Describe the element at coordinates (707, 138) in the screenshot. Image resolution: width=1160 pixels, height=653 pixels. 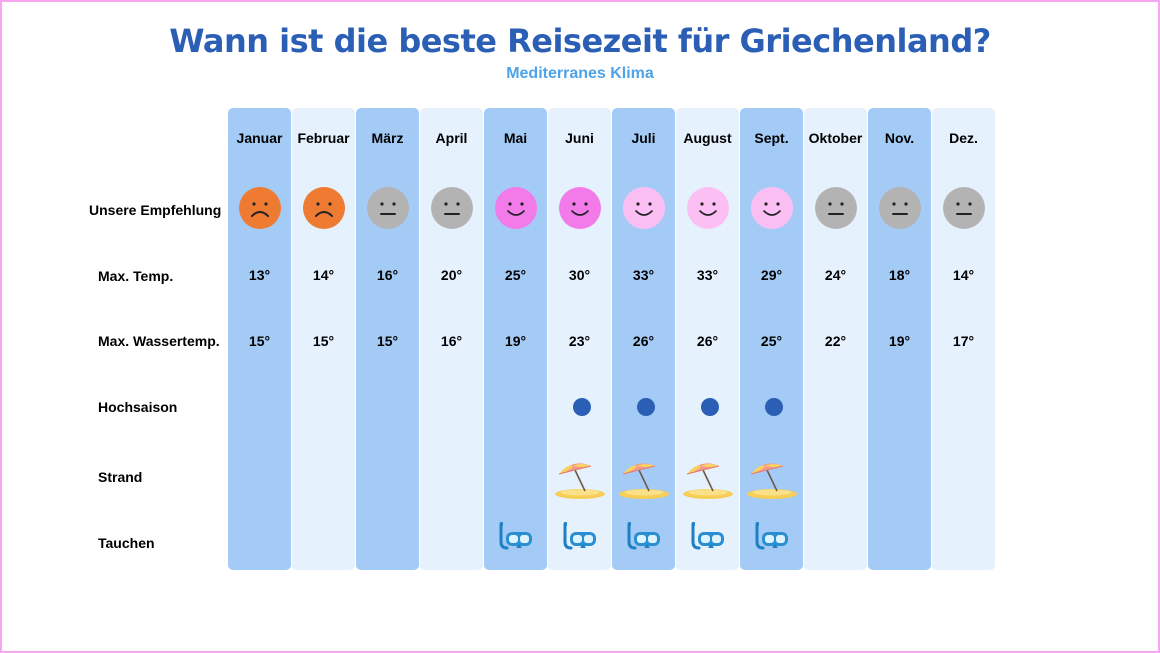
I see `month-header: August` at that location.